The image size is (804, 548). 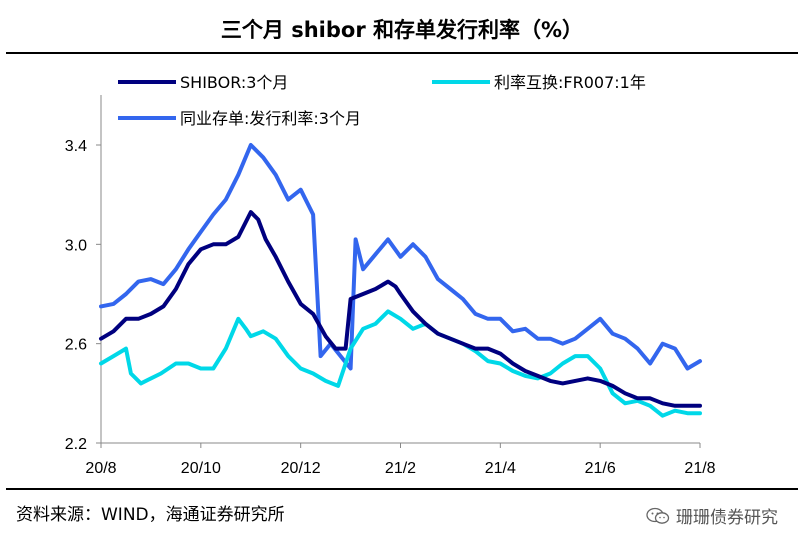 What do you see at coordinates (600, 468) in the screenshot?
I see `x-tick-label: 21/6` at bounding box center [600, 468].